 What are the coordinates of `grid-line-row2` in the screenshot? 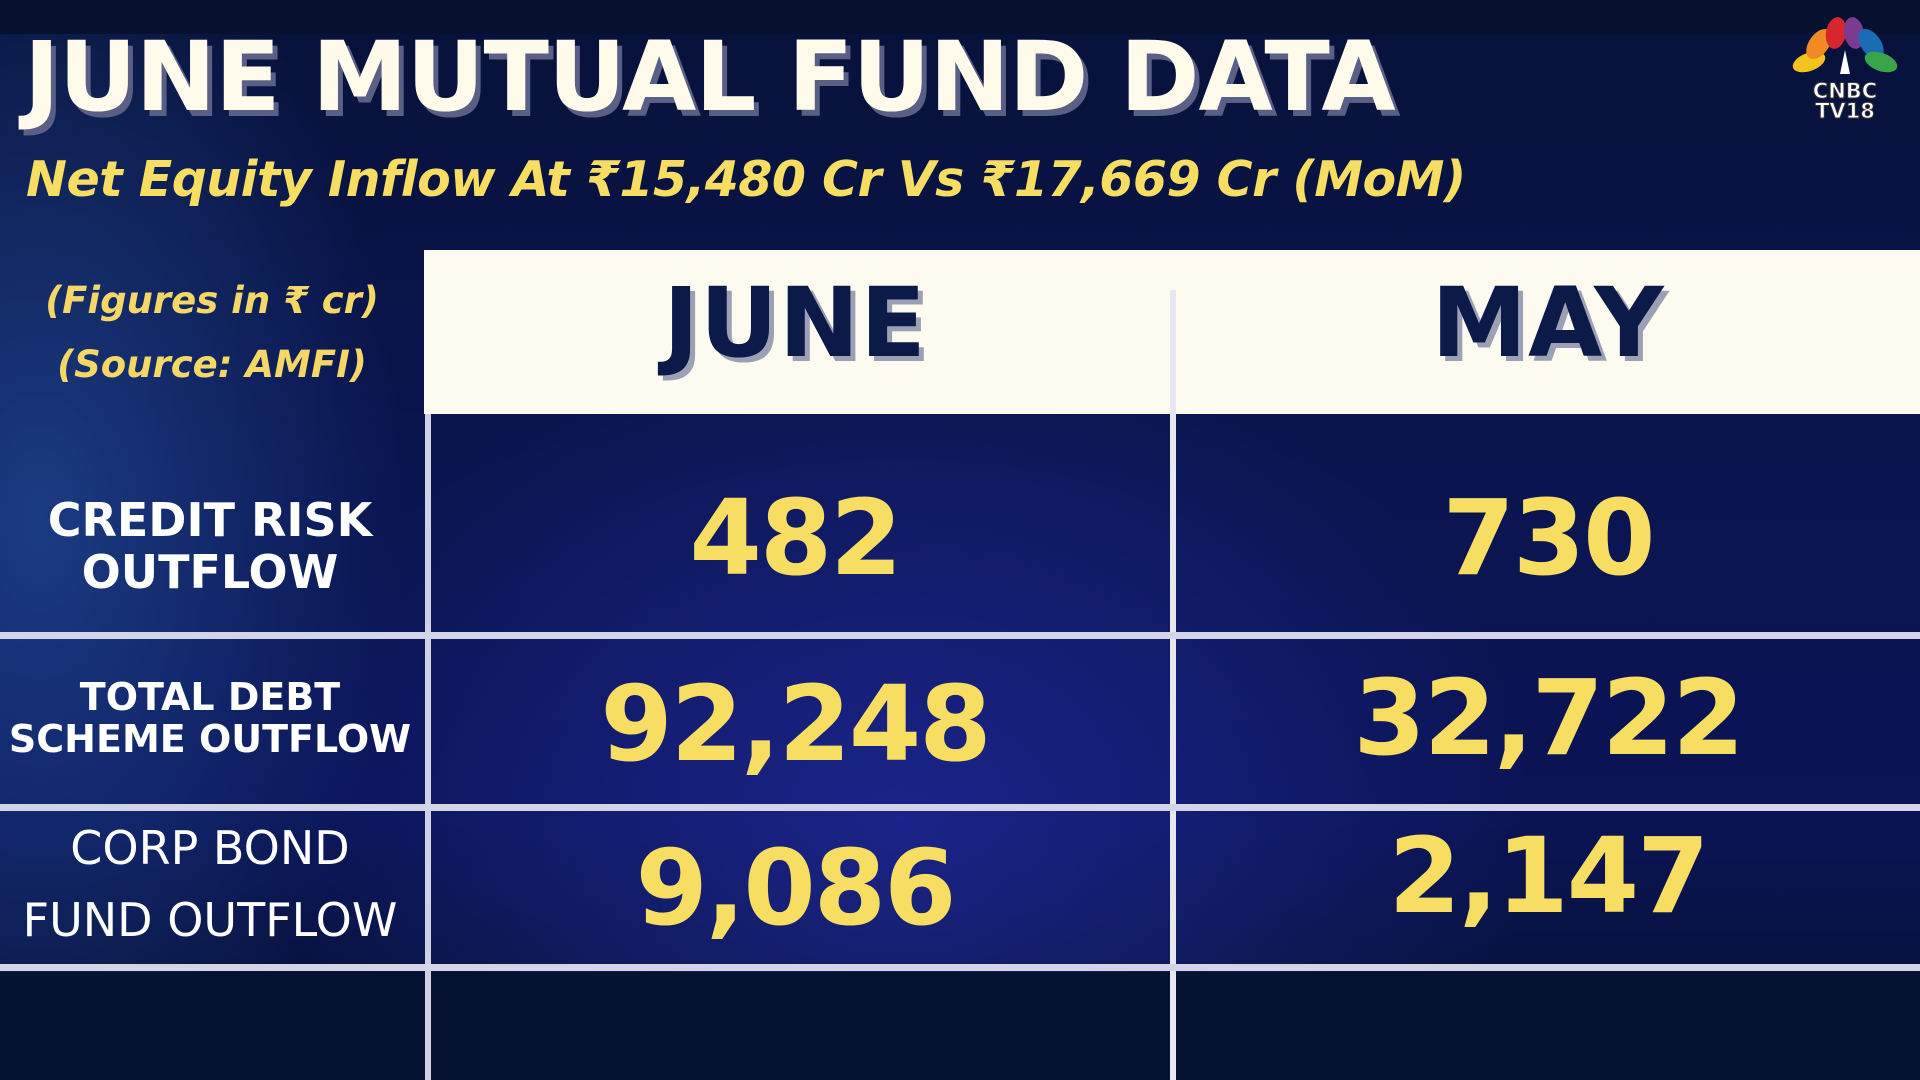 It's located at (960, 807).